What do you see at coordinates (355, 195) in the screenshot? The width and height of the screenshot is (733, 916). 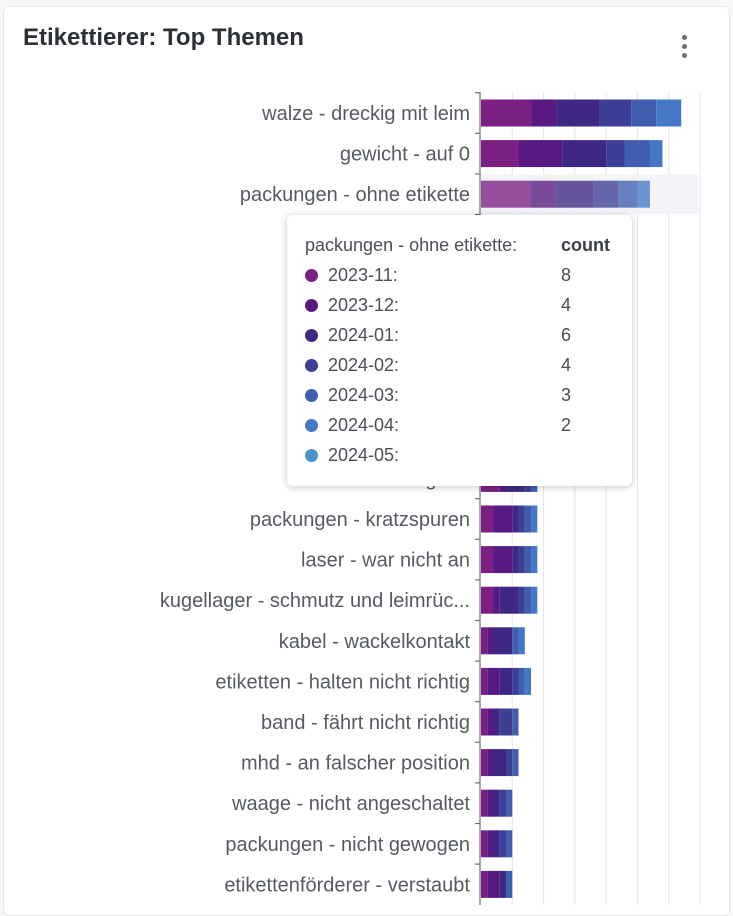 I see `category-label: packungen - ohne etikette` at bounding box center [355, 195].